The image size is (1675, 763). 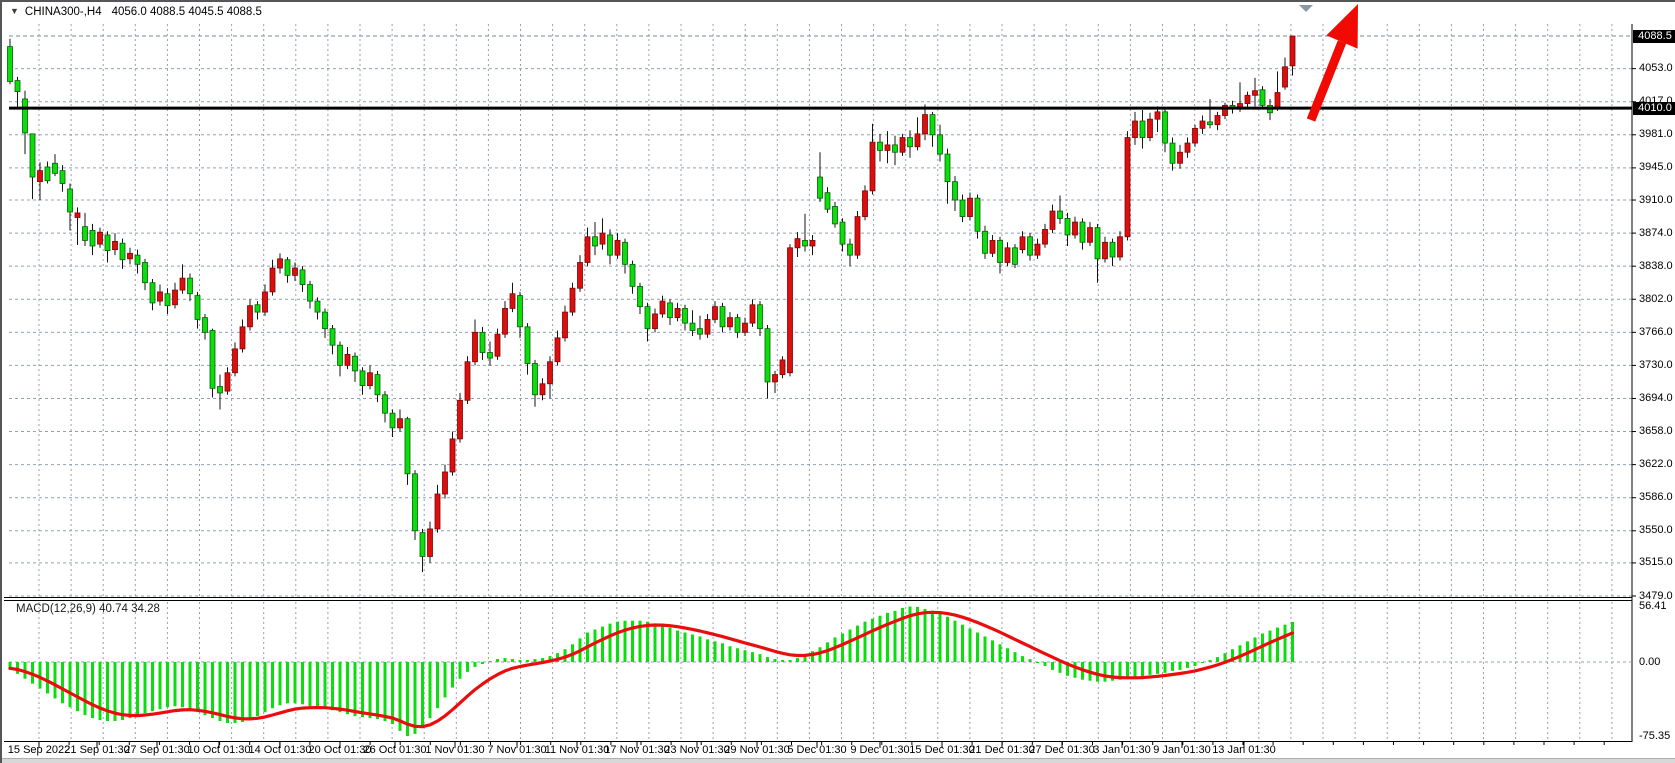 I want to click on macd-value: 40.74, so click(x=113, y=609).